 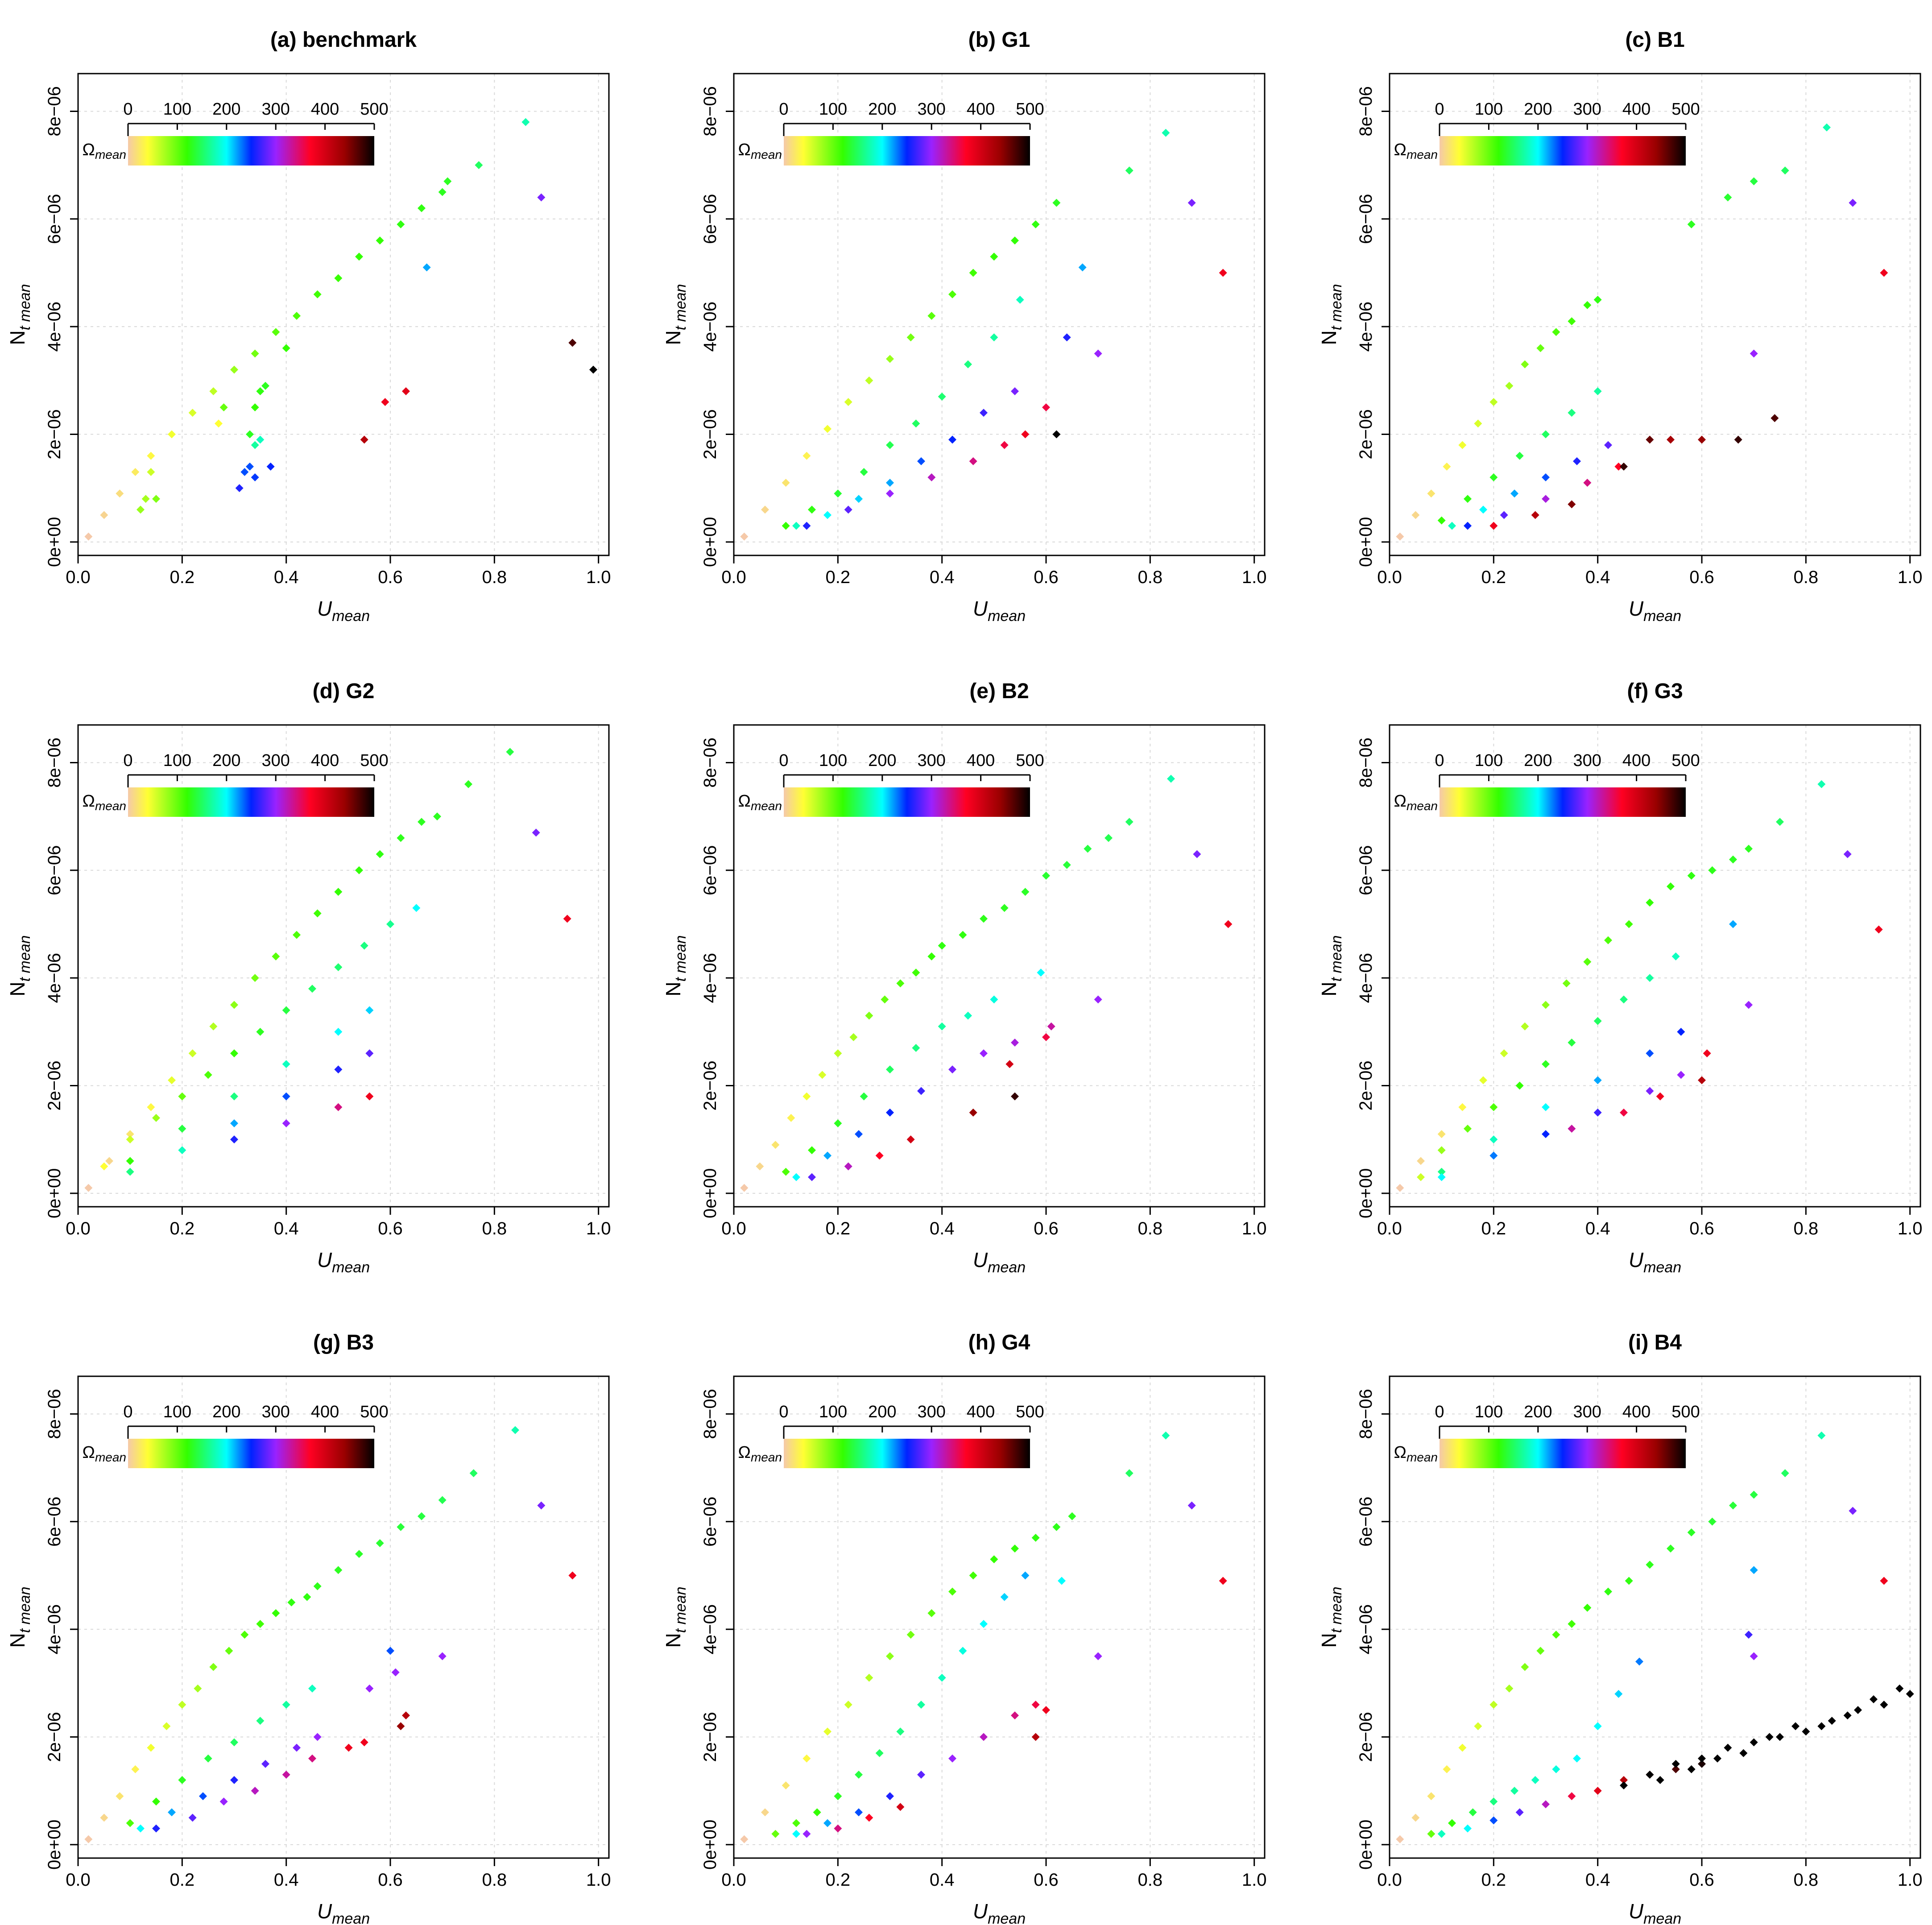 I want to click on colorbar-tick-label: 500, so click(x=1685, y=761).